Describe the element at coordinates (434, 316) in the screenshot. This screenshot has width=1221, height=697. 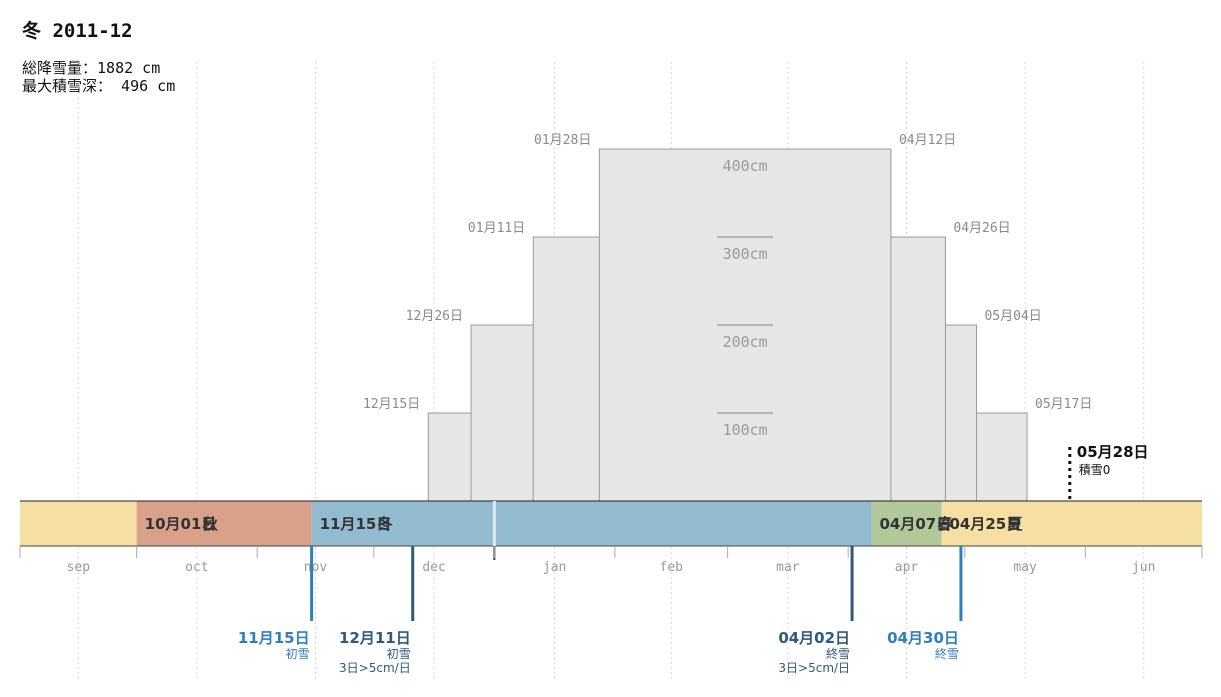
I see `level-start-date: 12月26日` at that location.